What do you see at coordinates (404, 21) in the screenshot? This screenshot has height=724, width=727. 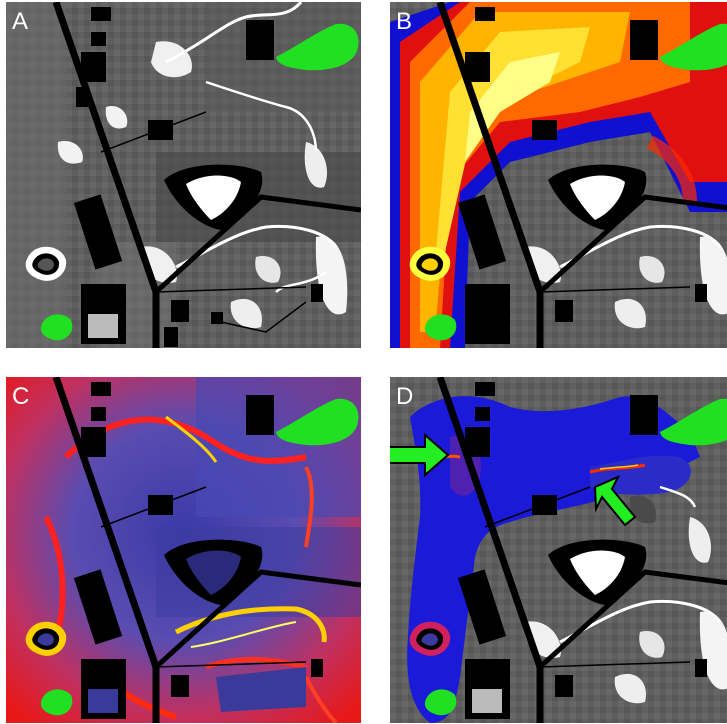 I see `panel-label-b: B` at bounding box center [404, 21].